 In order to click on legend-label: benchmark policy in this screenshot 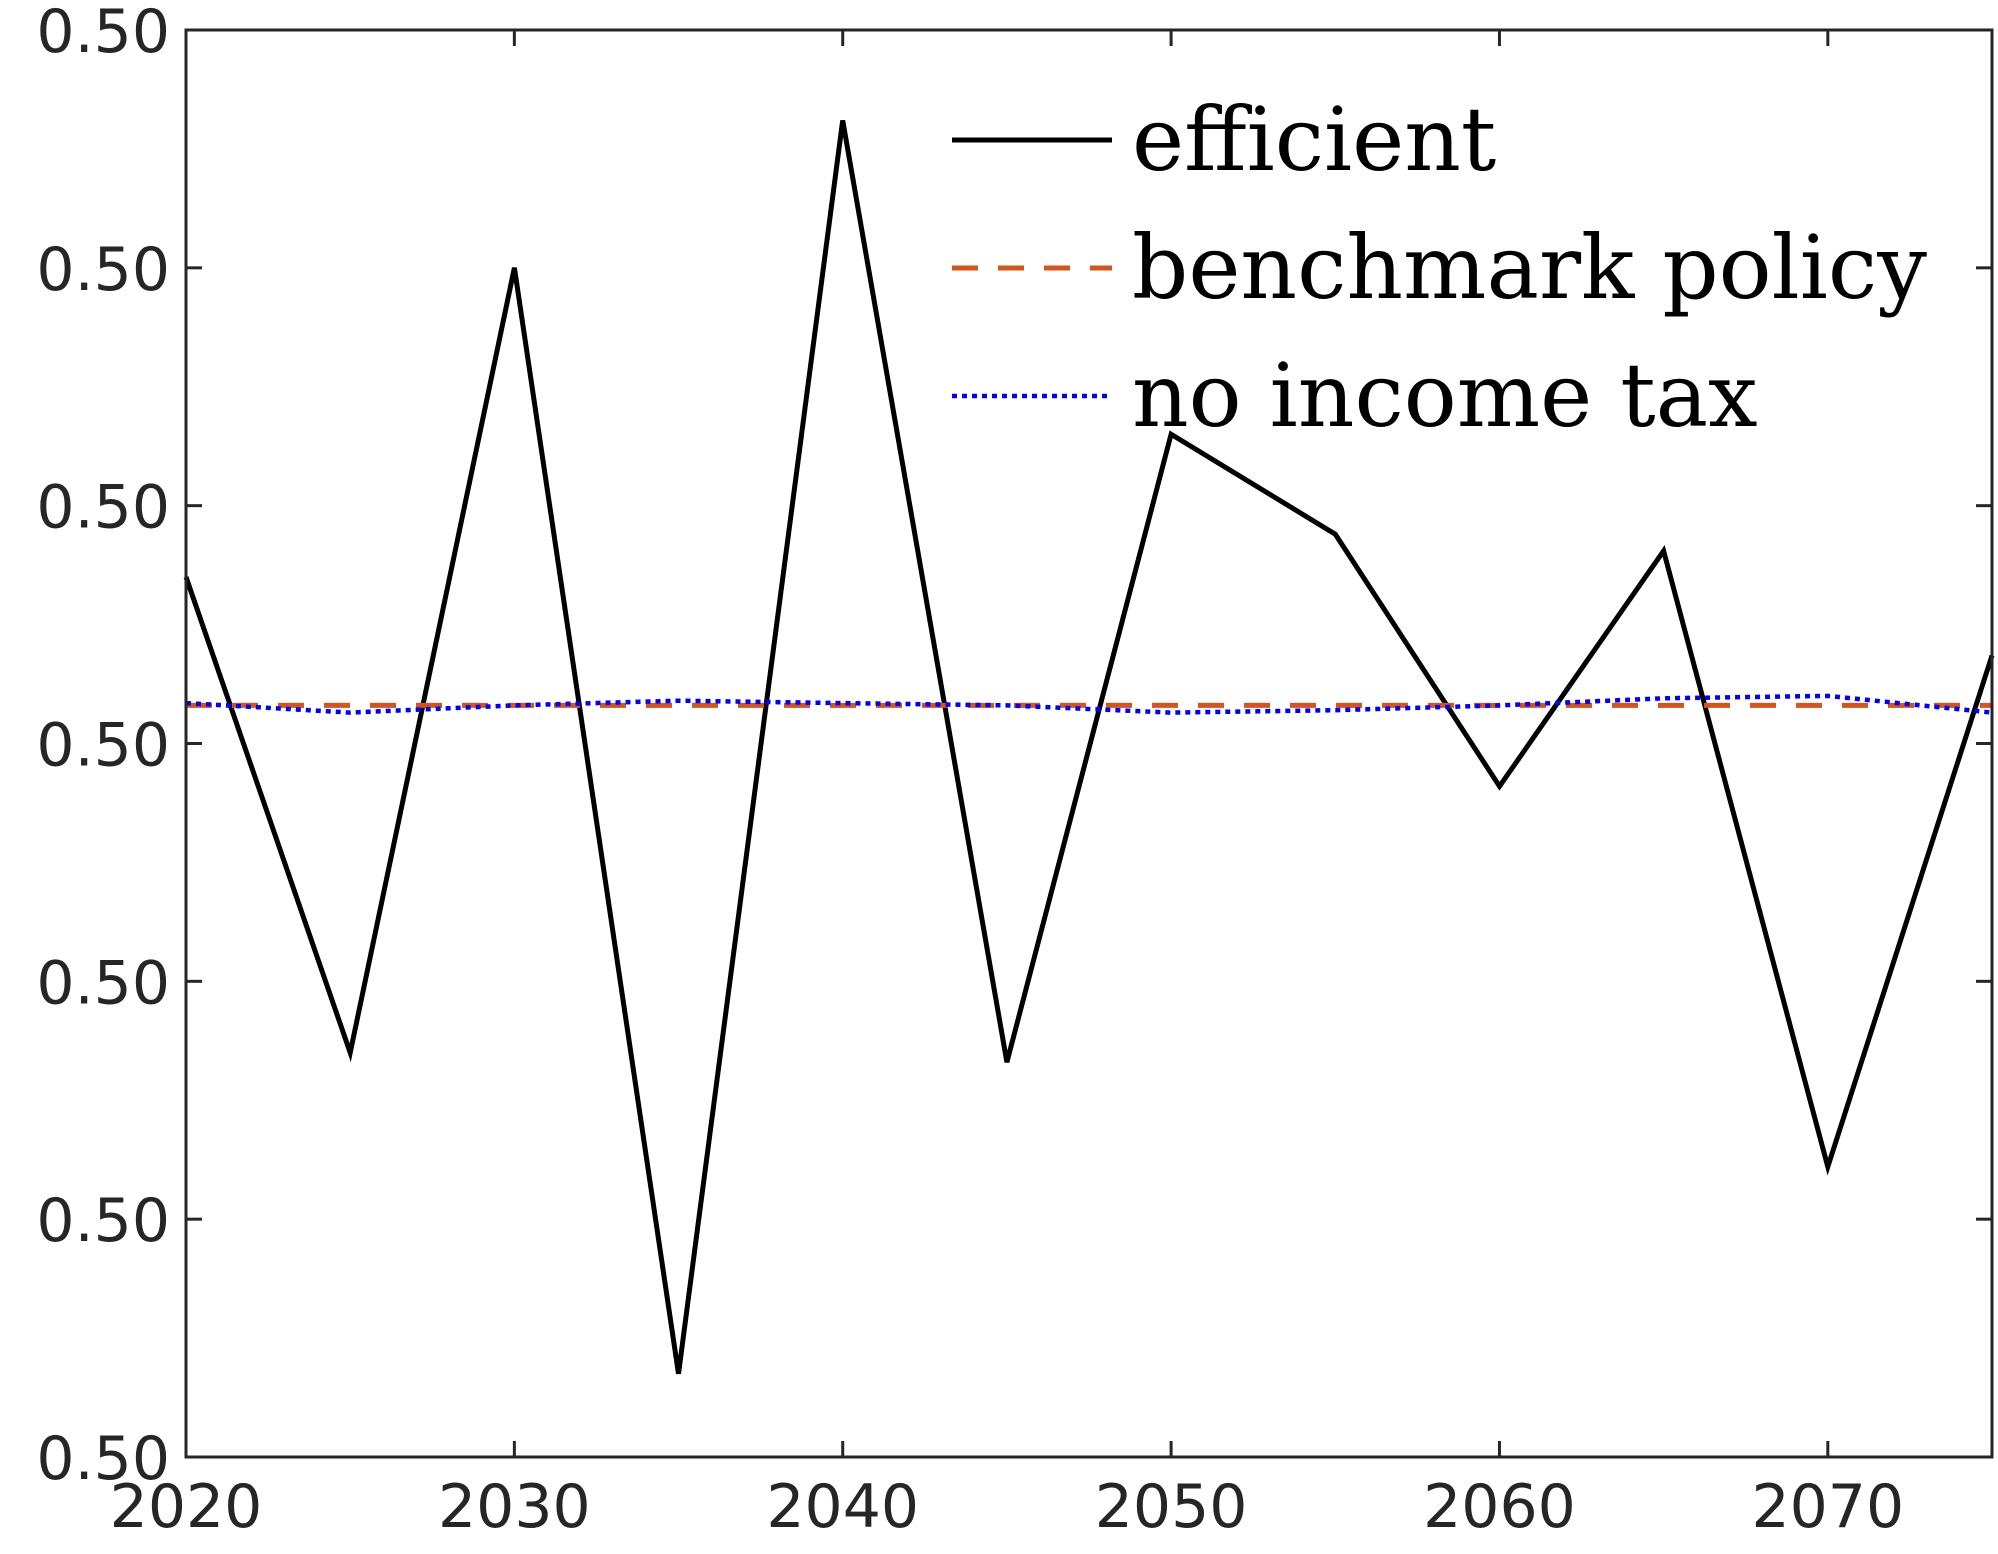, I will do `click(1529, 267)`.